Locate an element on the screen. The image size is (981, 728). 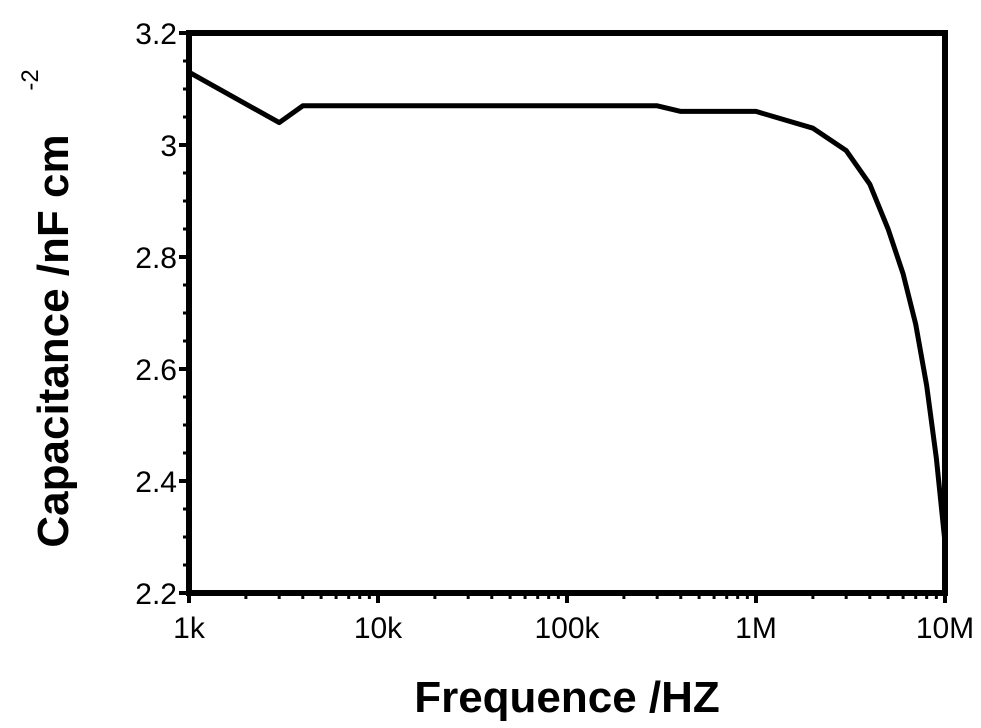
x-tick-label: 10M is located at coordinates (945, 628).